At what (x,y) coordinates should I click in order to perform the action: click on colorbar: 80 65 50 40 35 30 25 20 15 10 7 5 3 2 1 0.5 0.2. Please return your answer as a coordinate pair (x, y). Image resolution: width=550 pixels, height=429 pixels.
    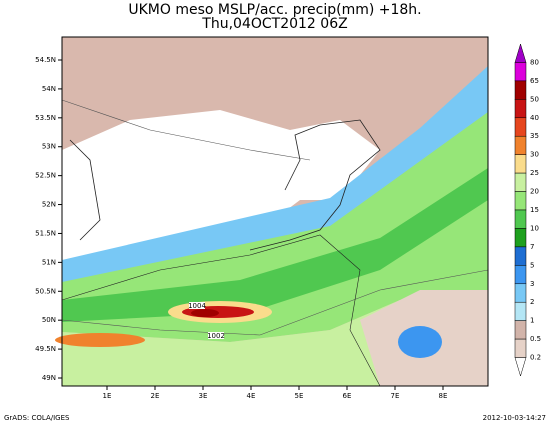
    Looking at the image, I should click on (527, 210).